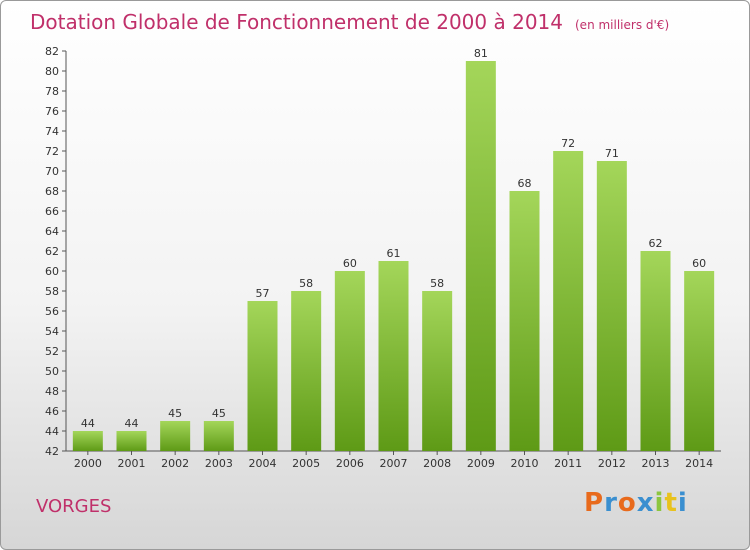 The height and width of the screenshot is (550, 750). I want to click on y-tick-label: 62, so click(52, 251).